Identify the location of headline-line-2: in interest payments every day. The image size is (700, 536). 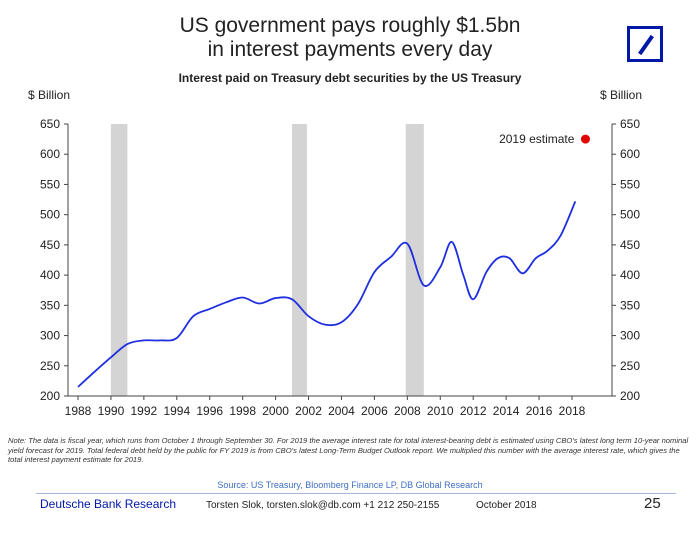
(350, 49).